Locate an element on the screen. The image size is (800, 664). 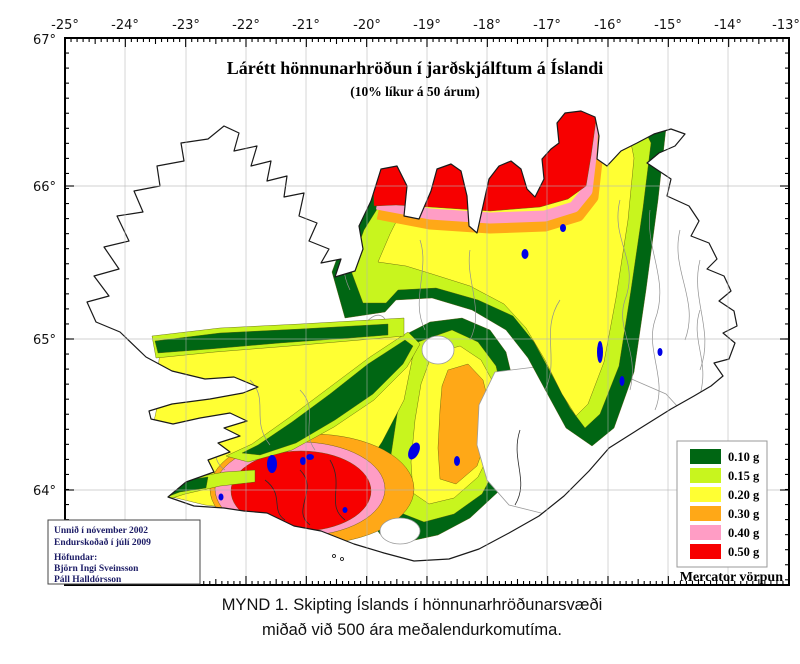
projection-label: Mercator vörpun is located at coordinates (732, 577).